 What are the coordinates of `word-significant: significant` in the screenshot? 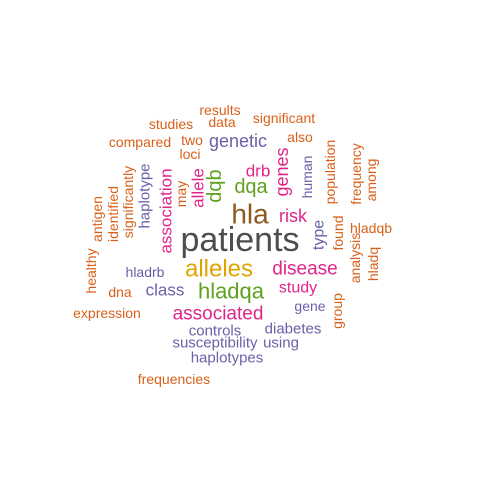 It's located at (284, 118).